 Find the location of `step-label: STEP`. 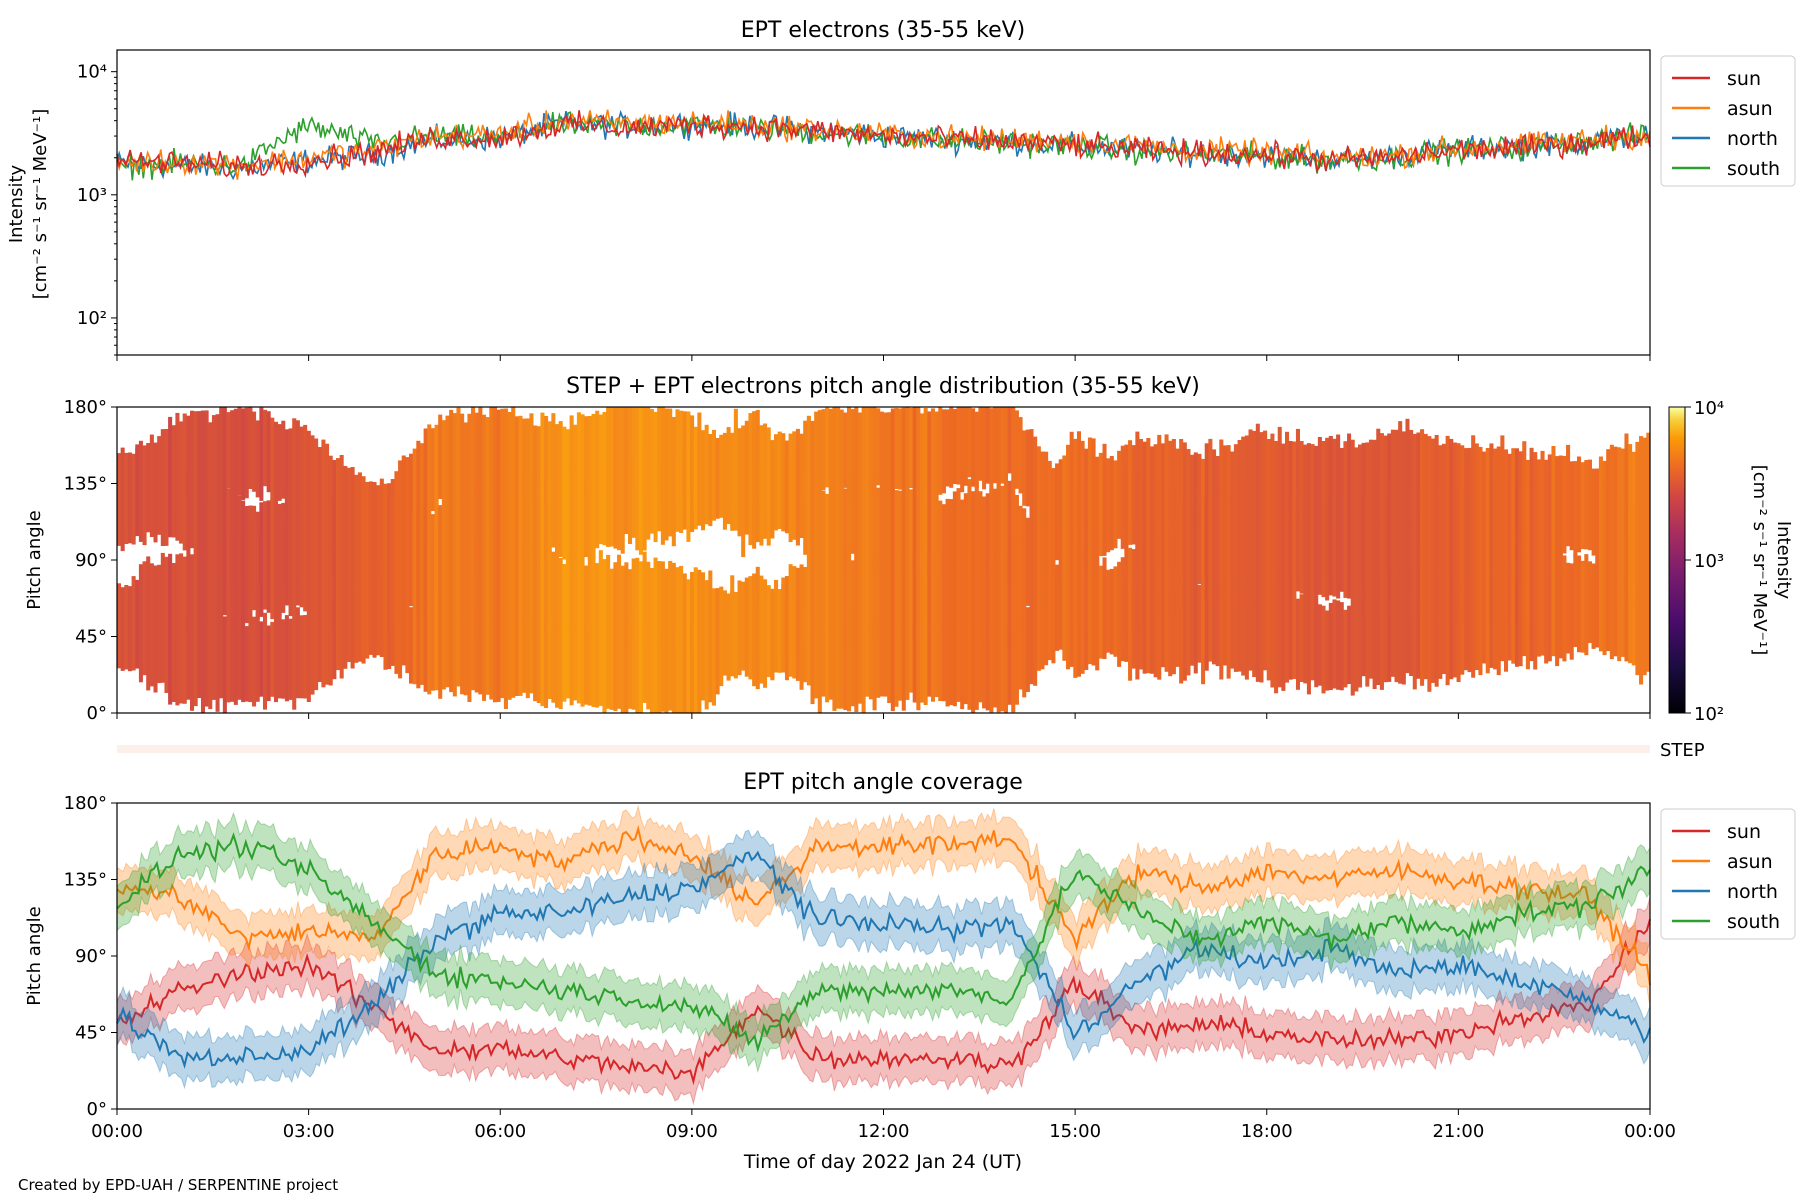

step-label: STEP is located at coordinates (1682, 750).